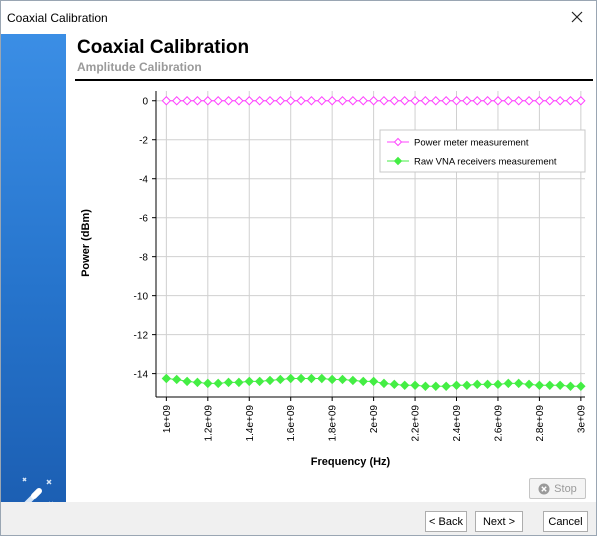  What do you see at coordinates (298, 17) in the screenshot?
I see `title-bar: Coaxial Calibration` at bounding box center [298, 17].